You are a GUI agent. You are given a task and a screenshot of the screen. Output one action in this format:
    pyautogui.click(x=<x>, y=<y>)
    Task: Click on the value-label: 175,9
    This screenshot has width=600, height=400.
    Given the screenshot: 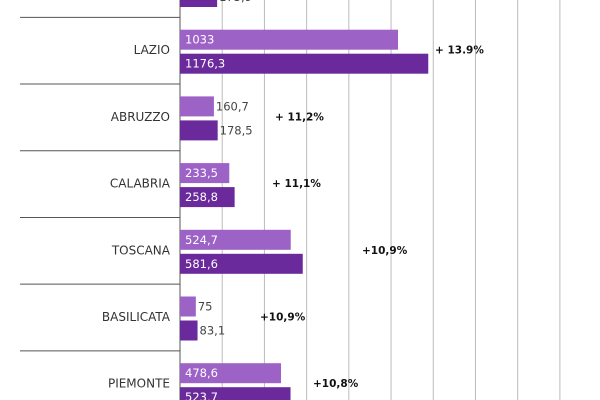 What is the action you would take?
    pyautogui.click(x=235, y=2)
    